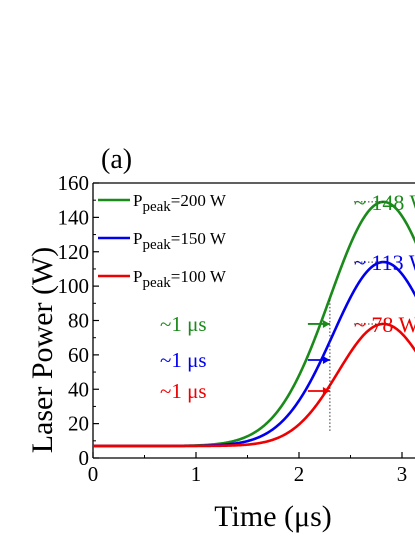 This screenshot has width=415, height=537. I want to click on legend-entry: Ppeak=200 W, so click(180, 203).